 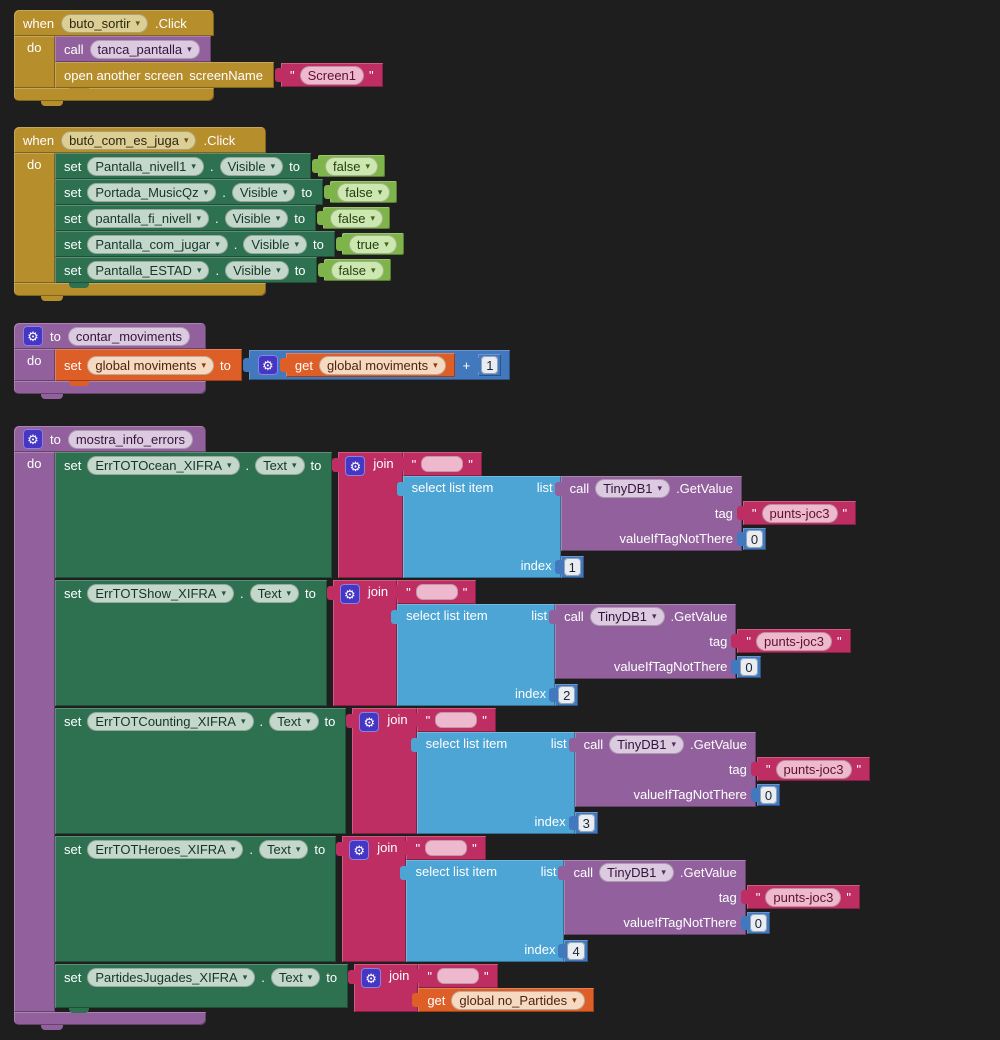 I want to click on set-property-statement: set Portada_MusicQz . Visible to, so click(x=189, y=192).